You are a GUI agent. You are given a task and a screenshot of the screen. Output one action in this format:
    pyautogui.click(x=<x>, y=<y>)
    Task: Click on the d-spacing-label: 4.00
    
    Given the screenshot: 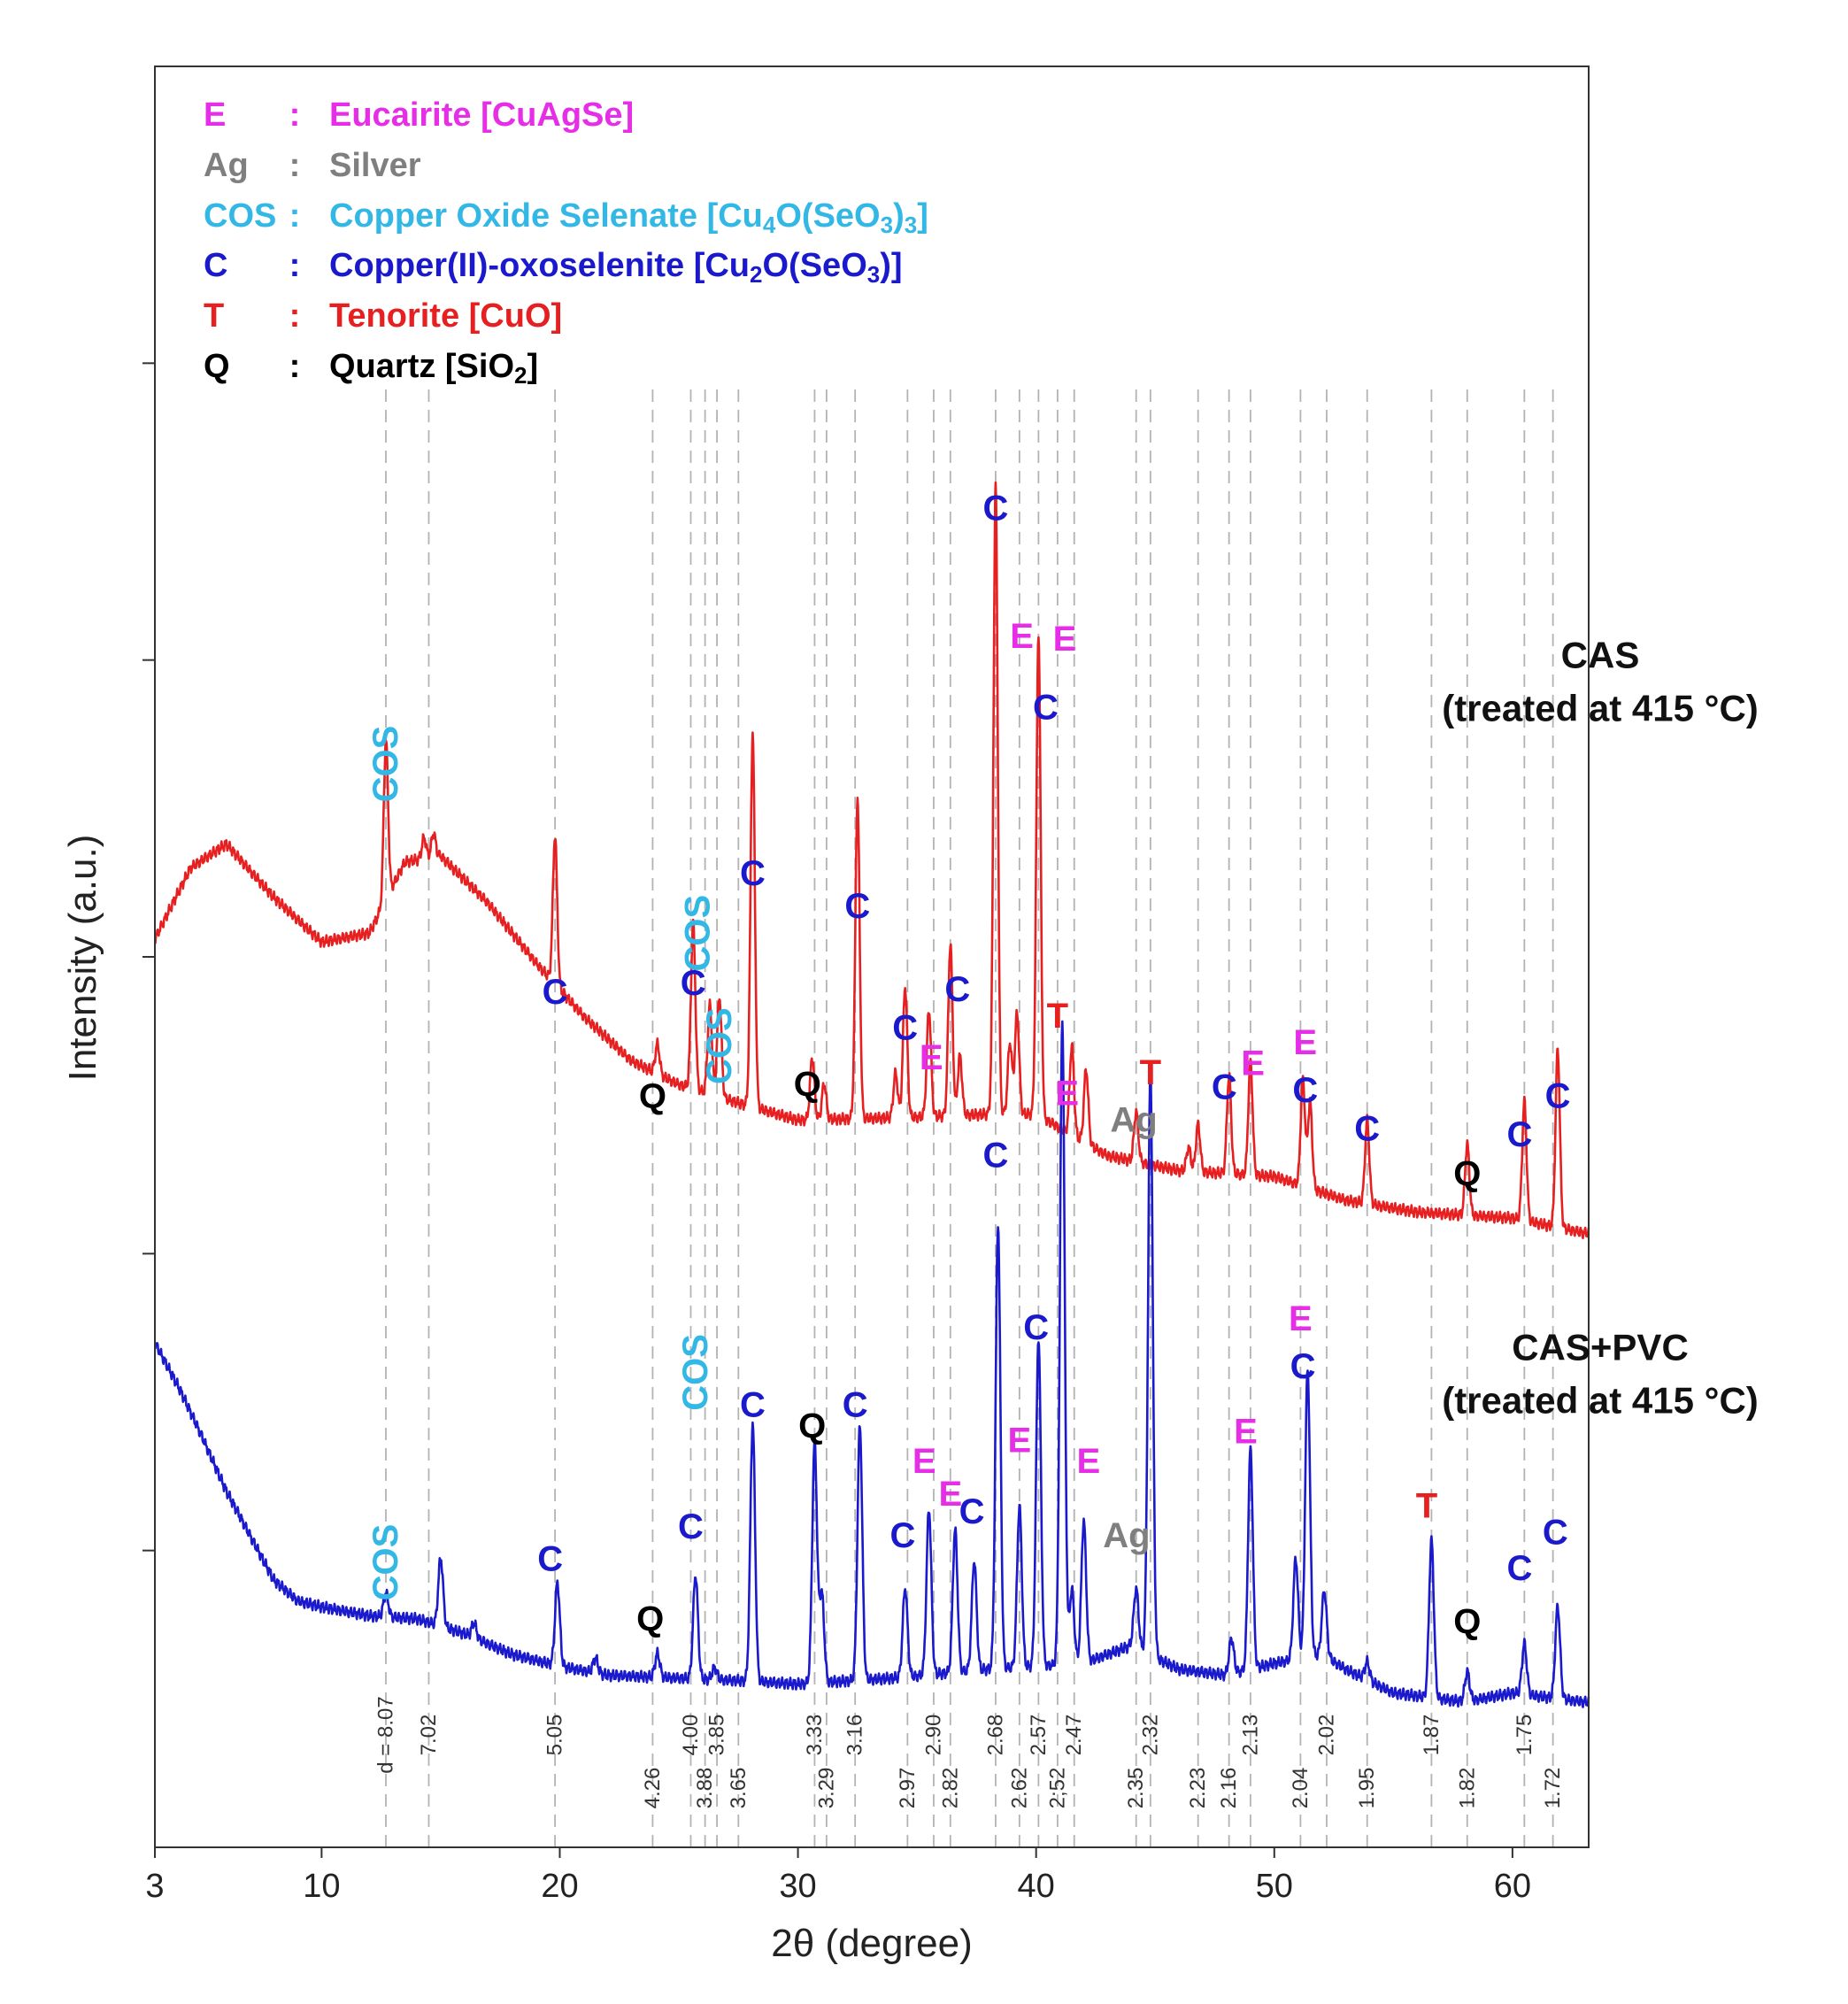 What is the action you would take?
    pyautogui.click(x=691, y=1735)
    